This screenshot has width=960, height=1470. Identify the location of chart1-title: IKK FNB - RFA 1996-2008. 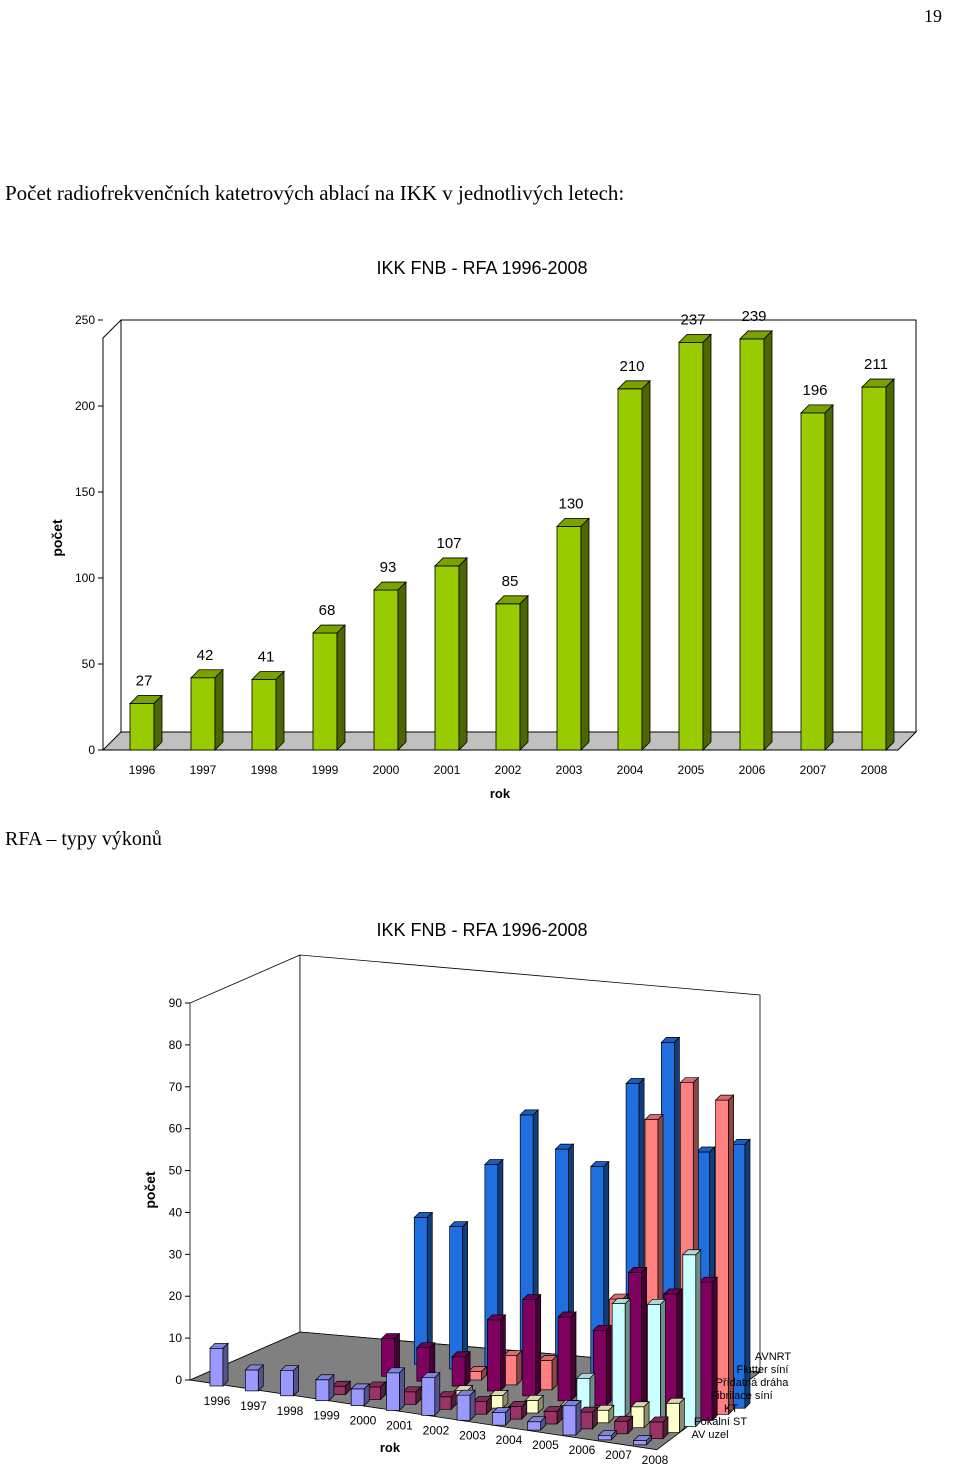
(481, 268).